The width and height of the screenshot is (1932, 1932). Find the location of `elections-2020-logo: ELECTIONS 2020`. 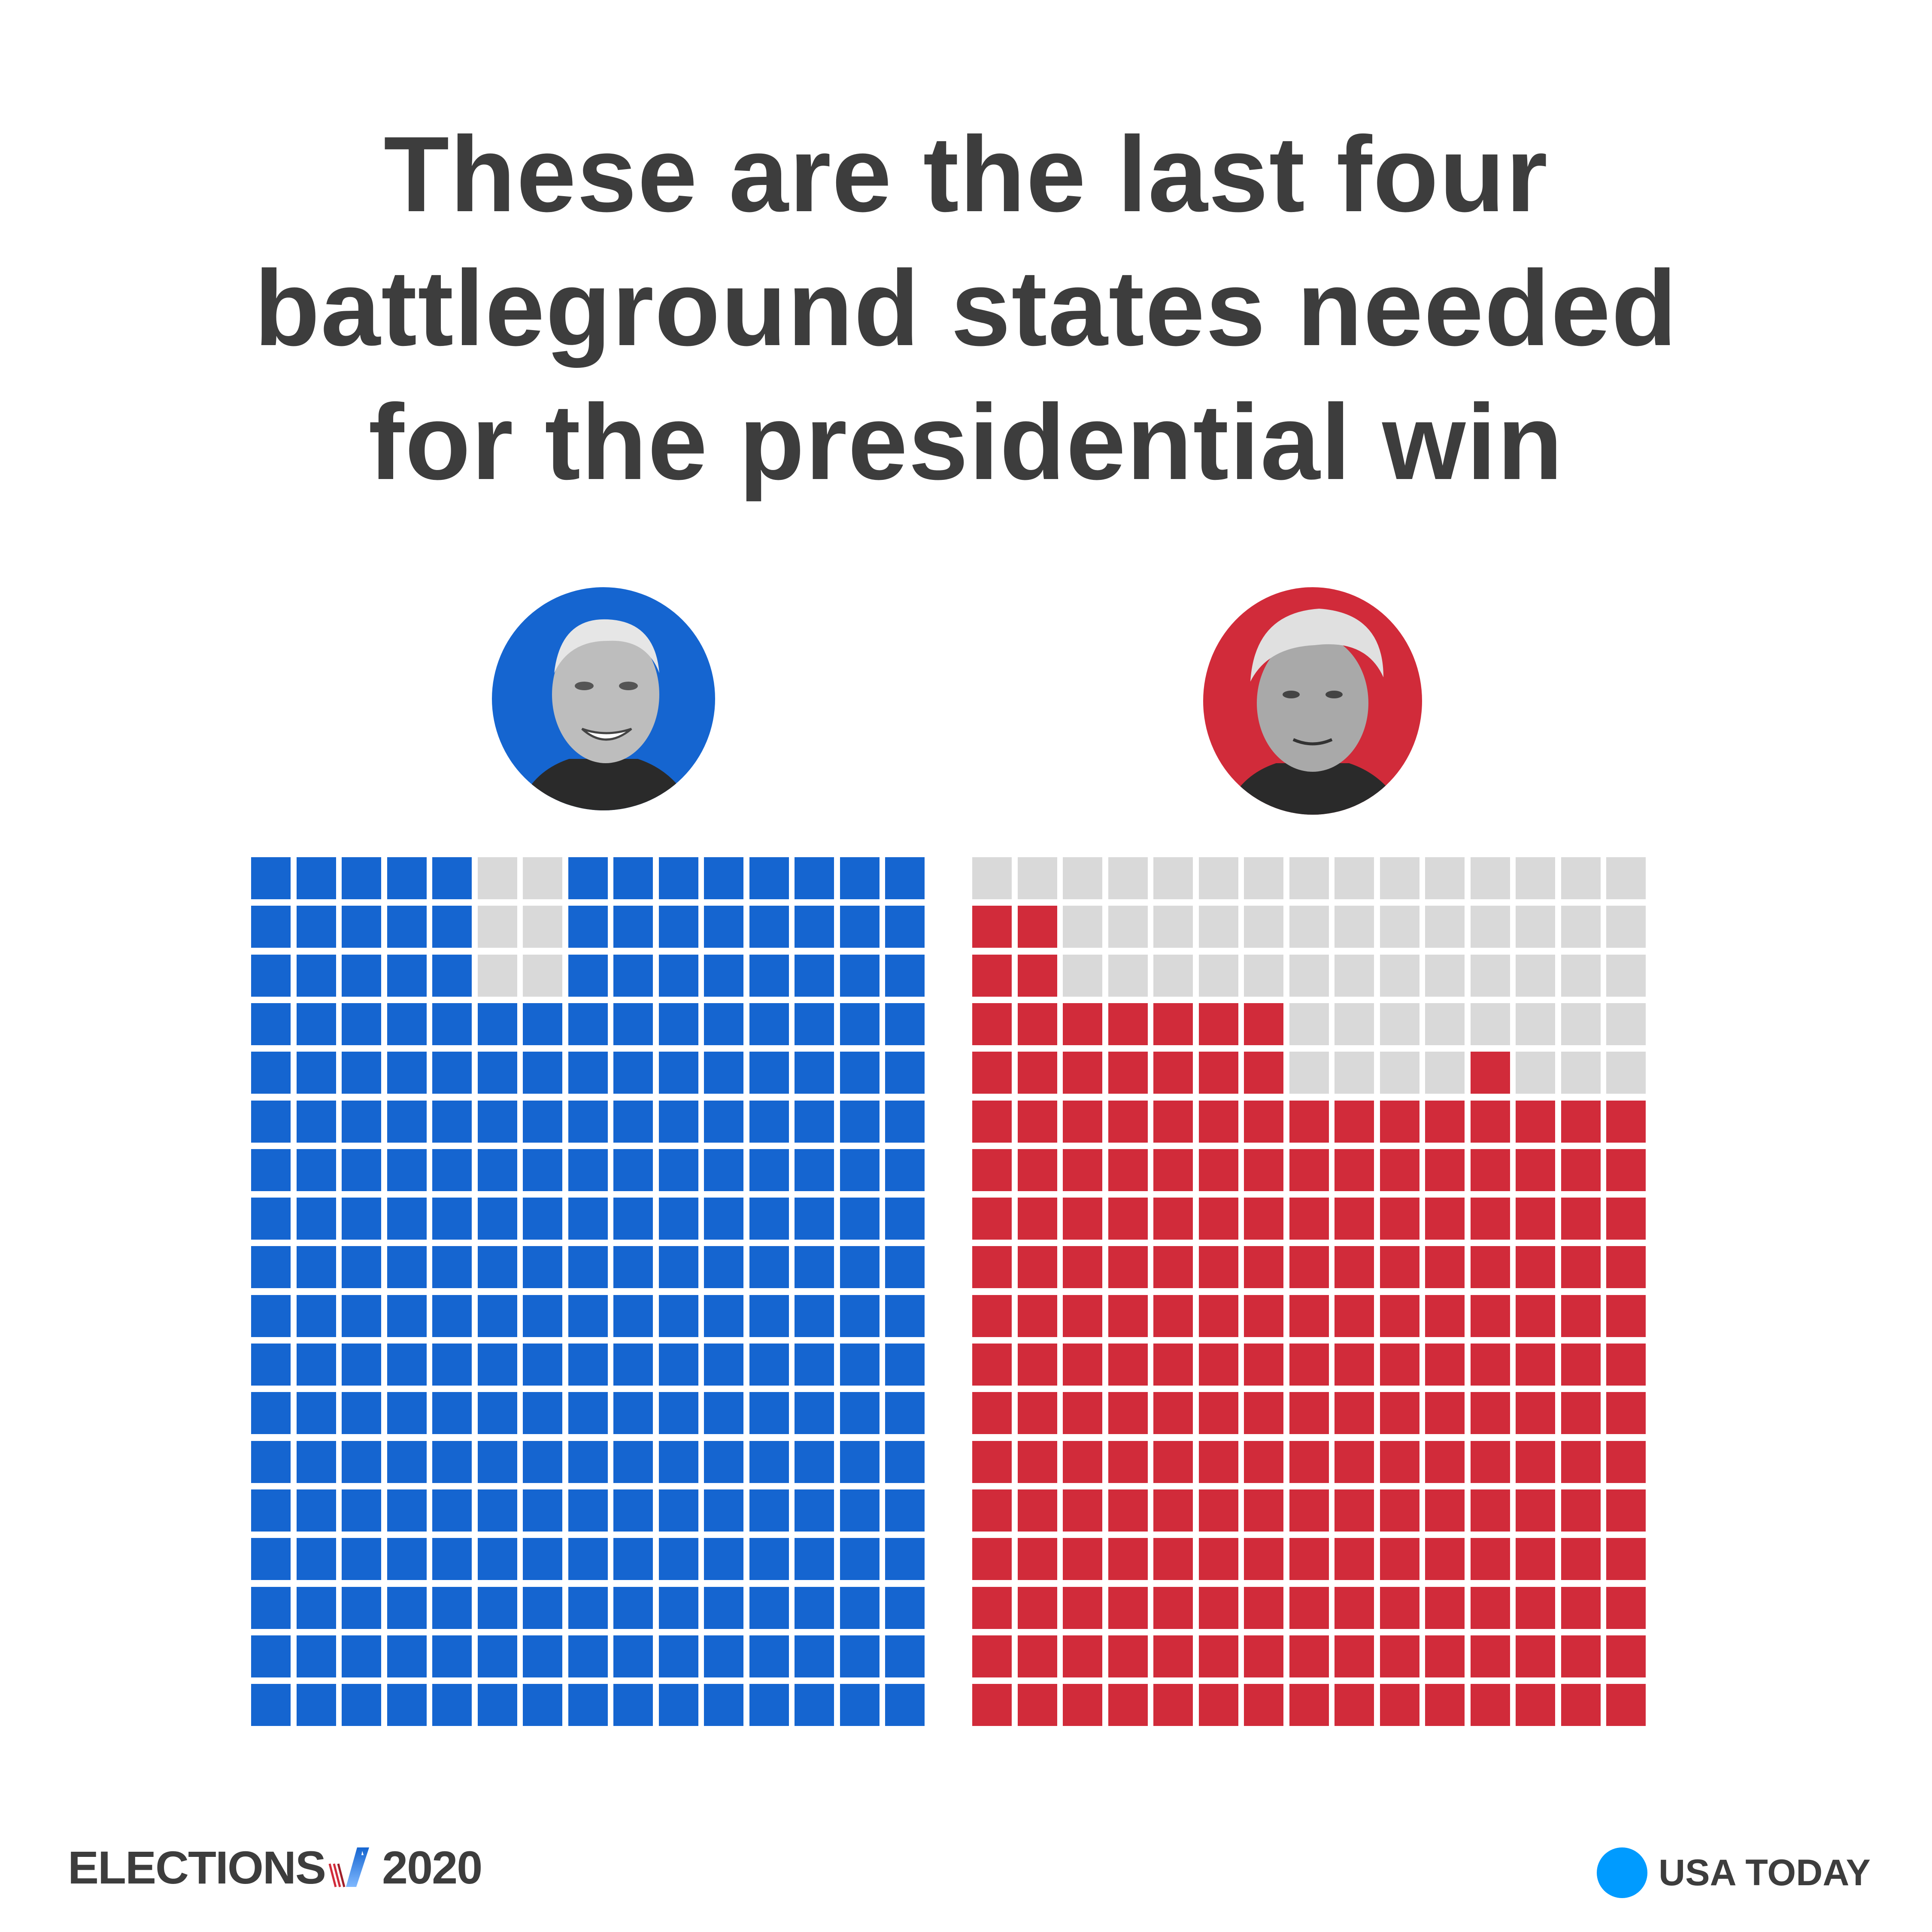

elections-2020-logo: ELECTIONS 2020 is located at coordinates (275, 1867).